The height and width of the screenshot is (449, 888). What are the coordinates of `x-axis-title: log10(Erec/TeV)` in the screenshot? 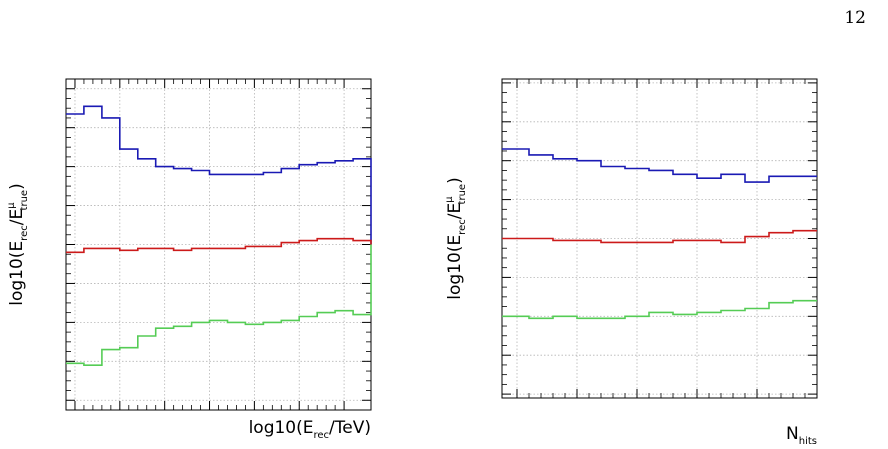 It's located at (310, 429).